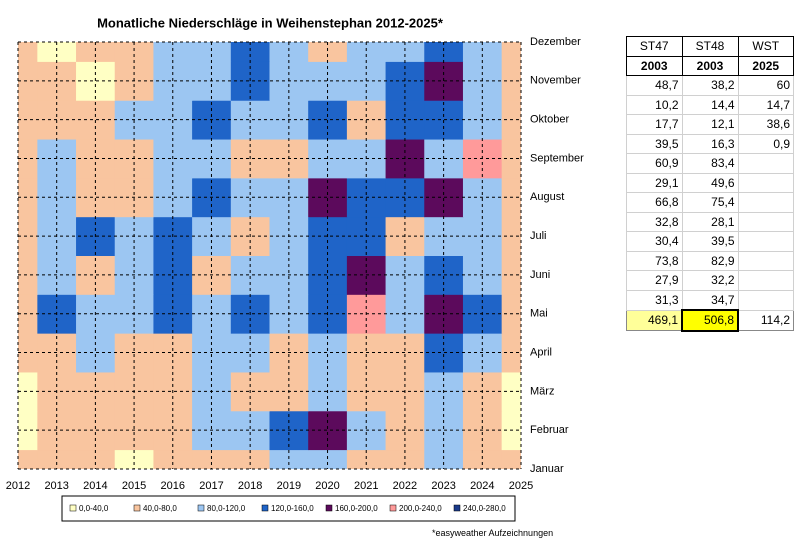  I want to click on x-tick-label: 2021, so click(366, 486).